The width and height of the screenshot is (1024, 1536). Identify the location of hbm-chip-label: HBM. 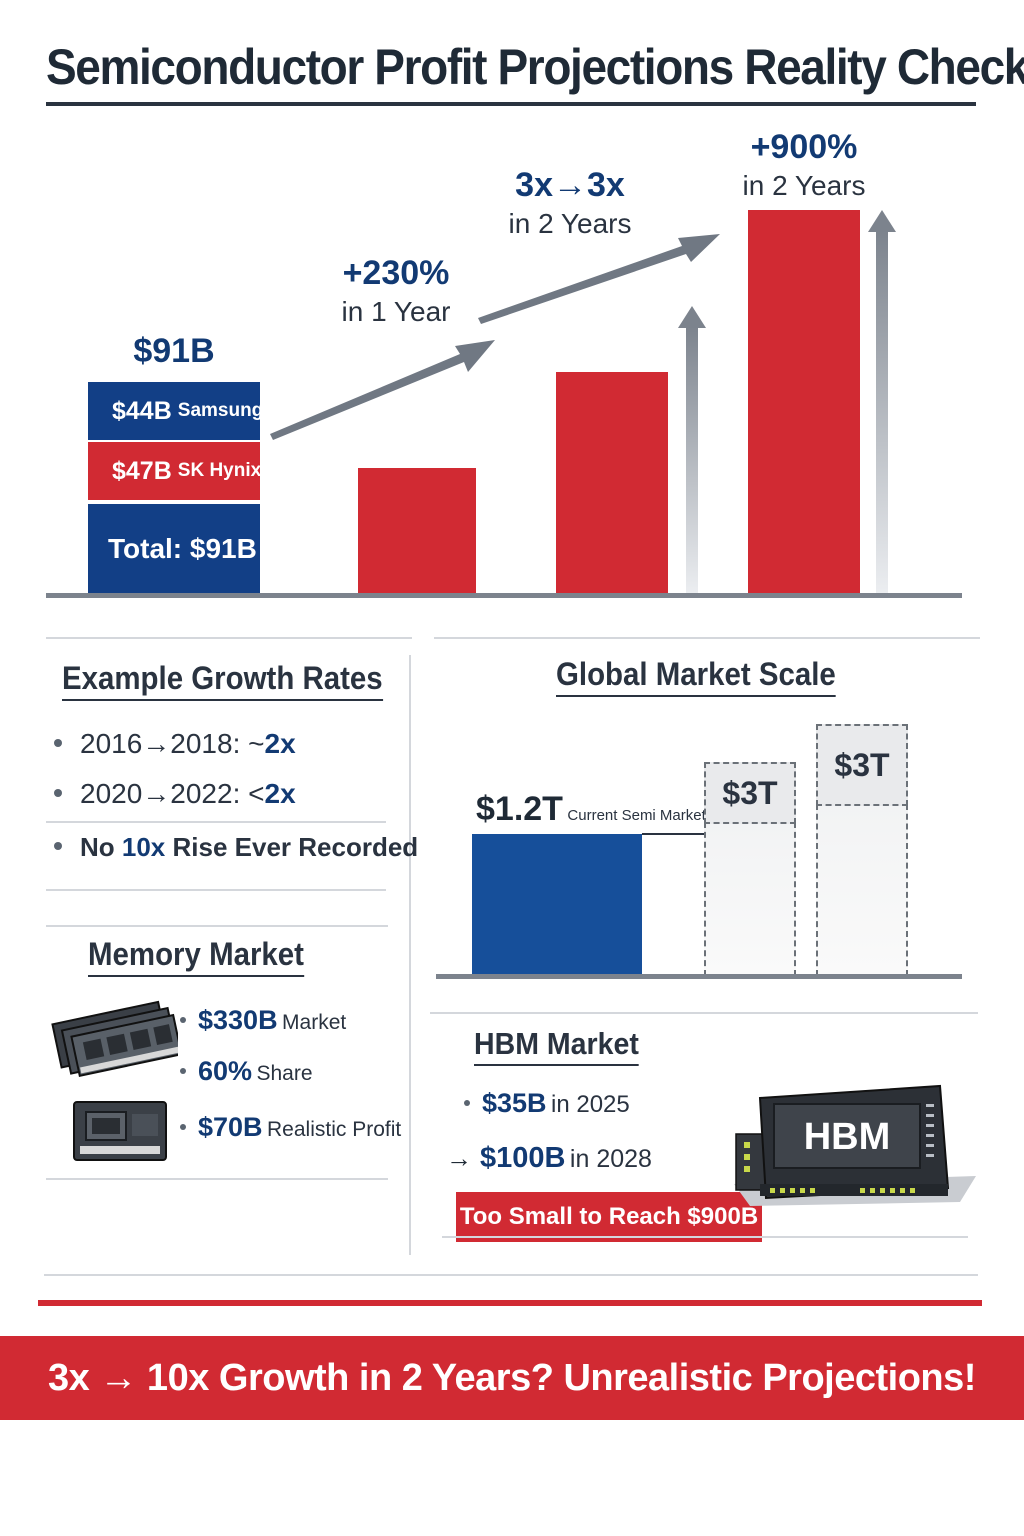
(847, 1137).